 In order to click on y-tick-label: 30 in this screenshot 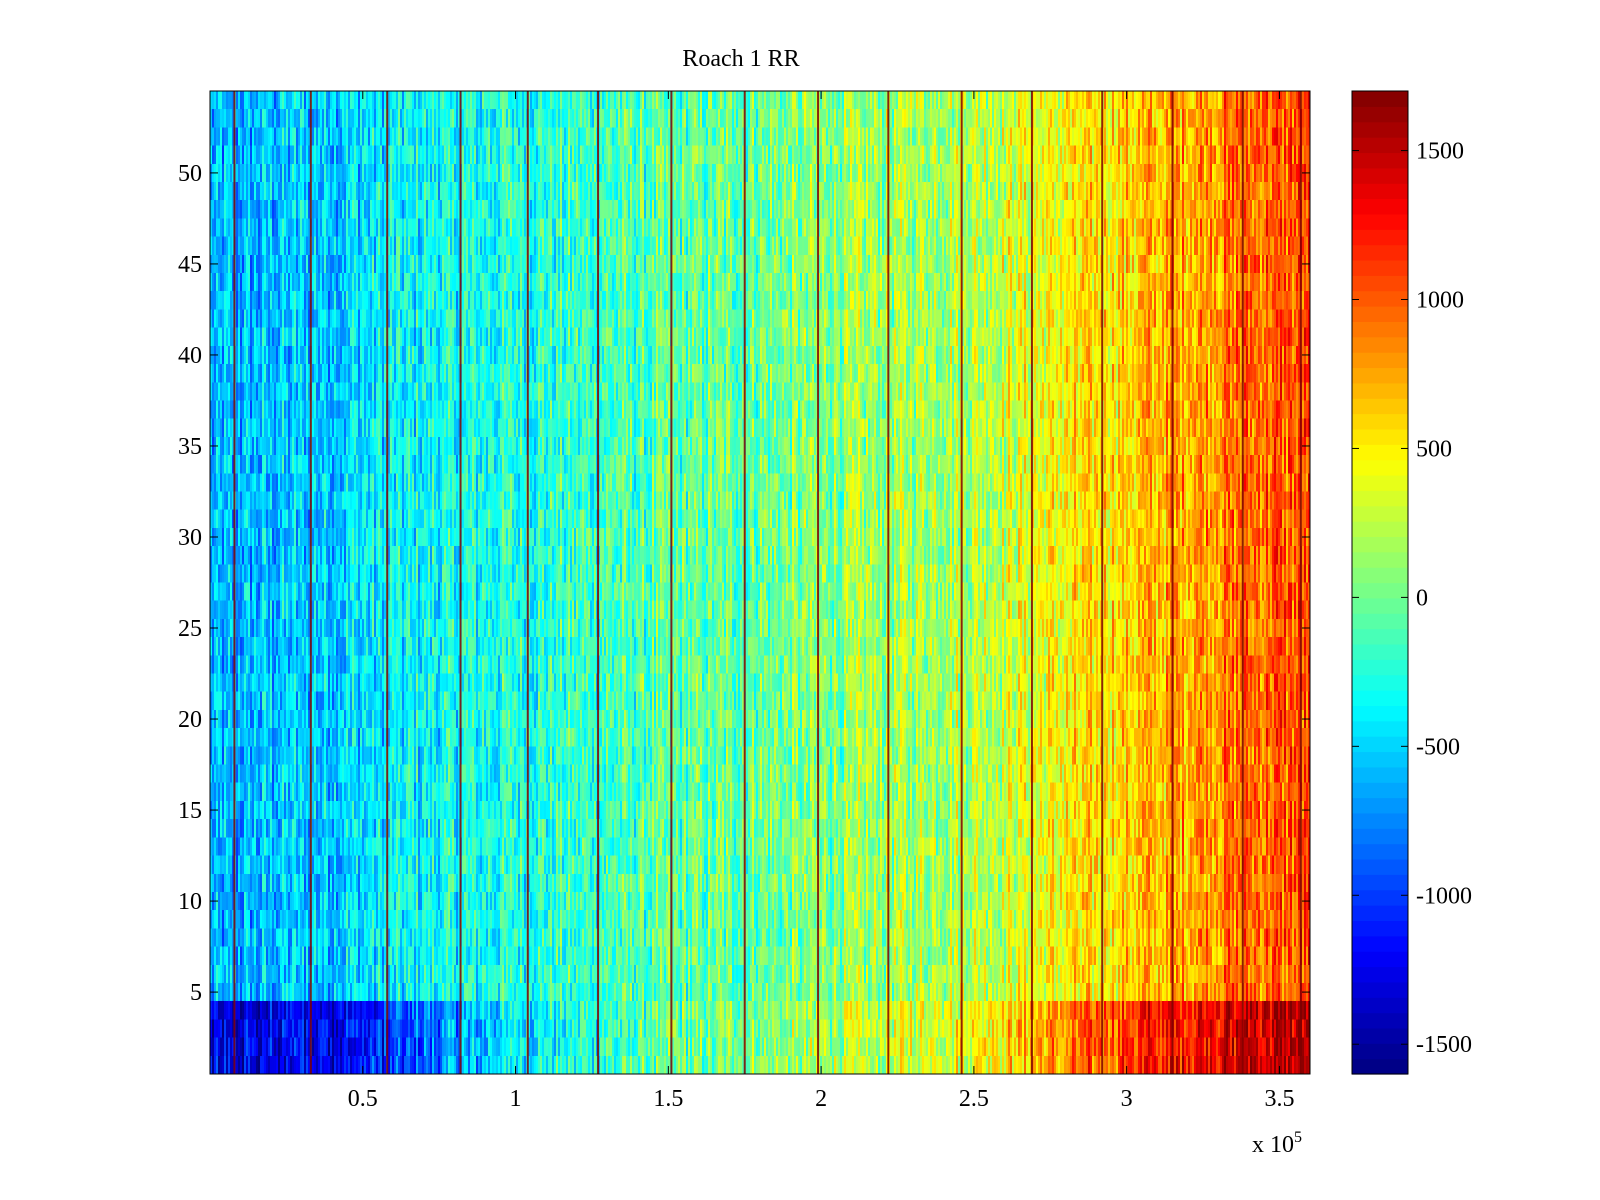, I will do `click(190, 538)`.